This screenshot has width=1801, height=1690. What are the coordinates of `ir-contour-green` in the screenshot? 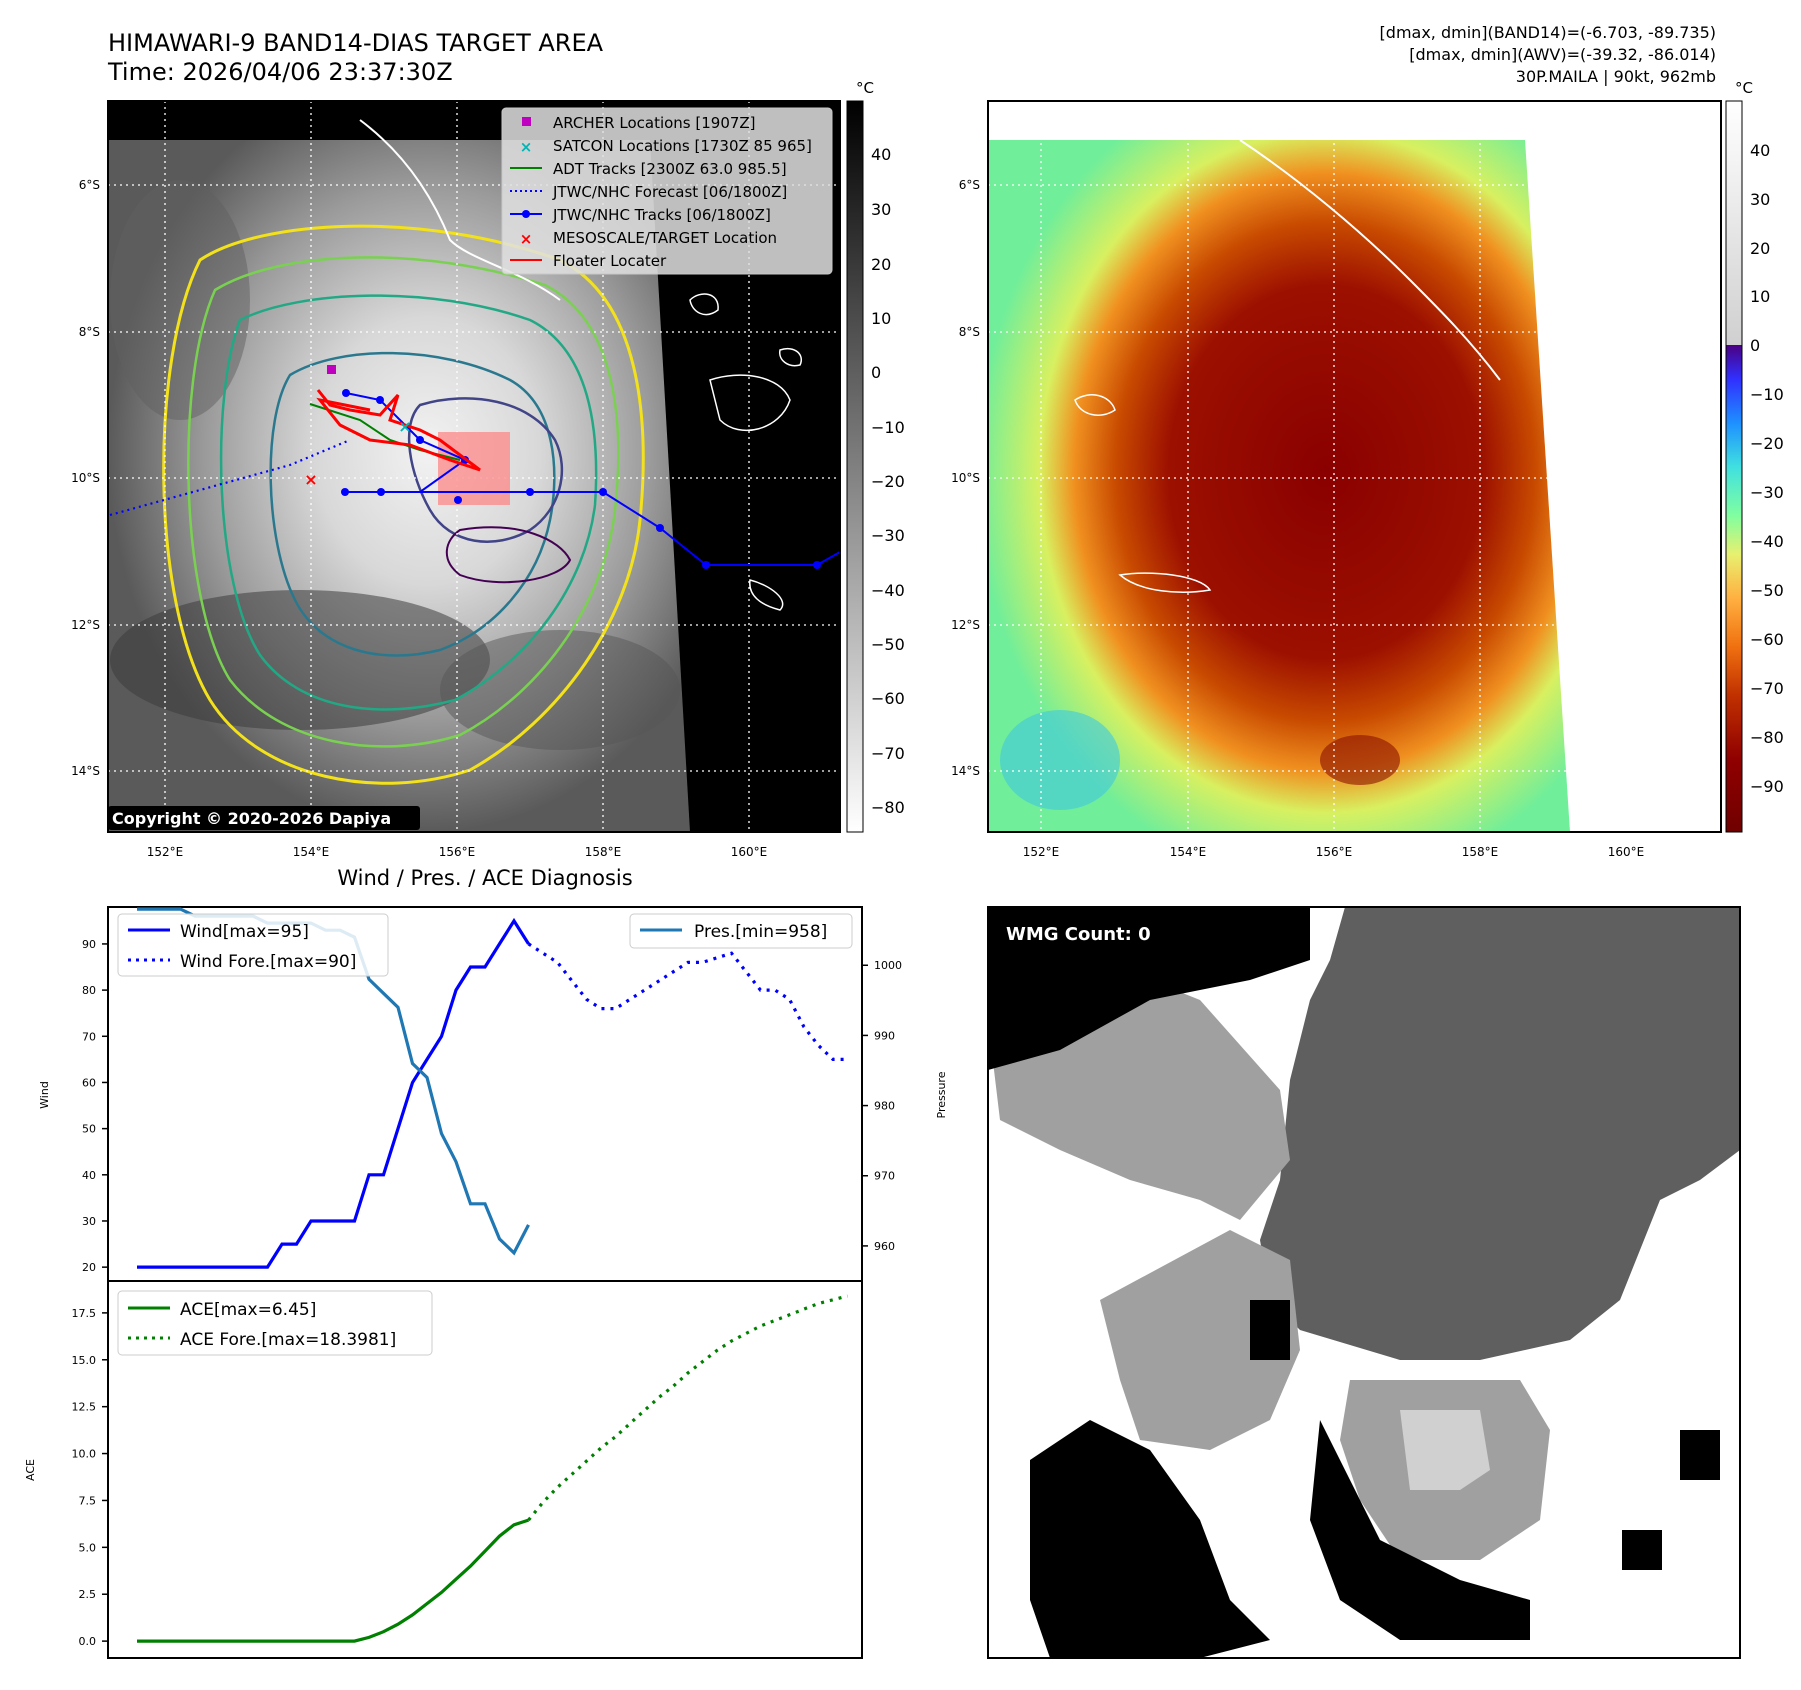 It's located at (403, 502).